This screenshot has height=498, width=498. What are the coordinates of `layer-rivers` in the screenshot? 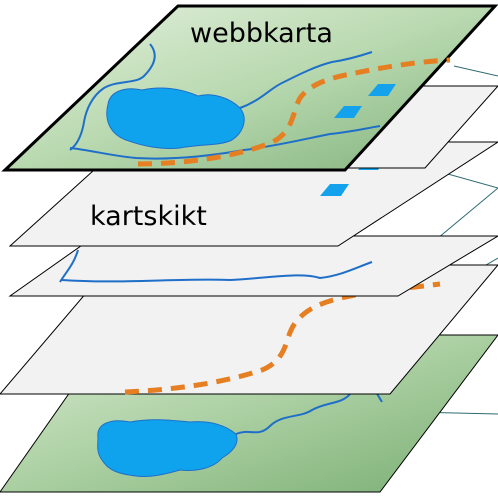 It's located at (253, 266).